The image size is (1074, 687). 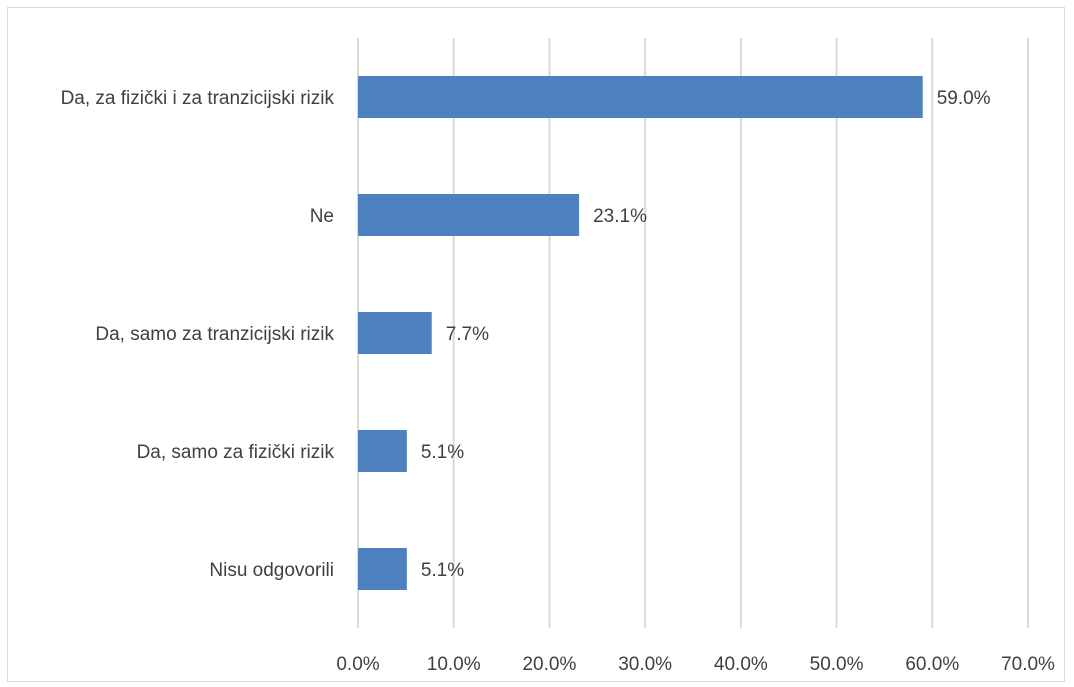 What do you see at coordinates (964, 98) in the screenshot?
I see `data-label: 59.0%` at bounding box center [964, 98].